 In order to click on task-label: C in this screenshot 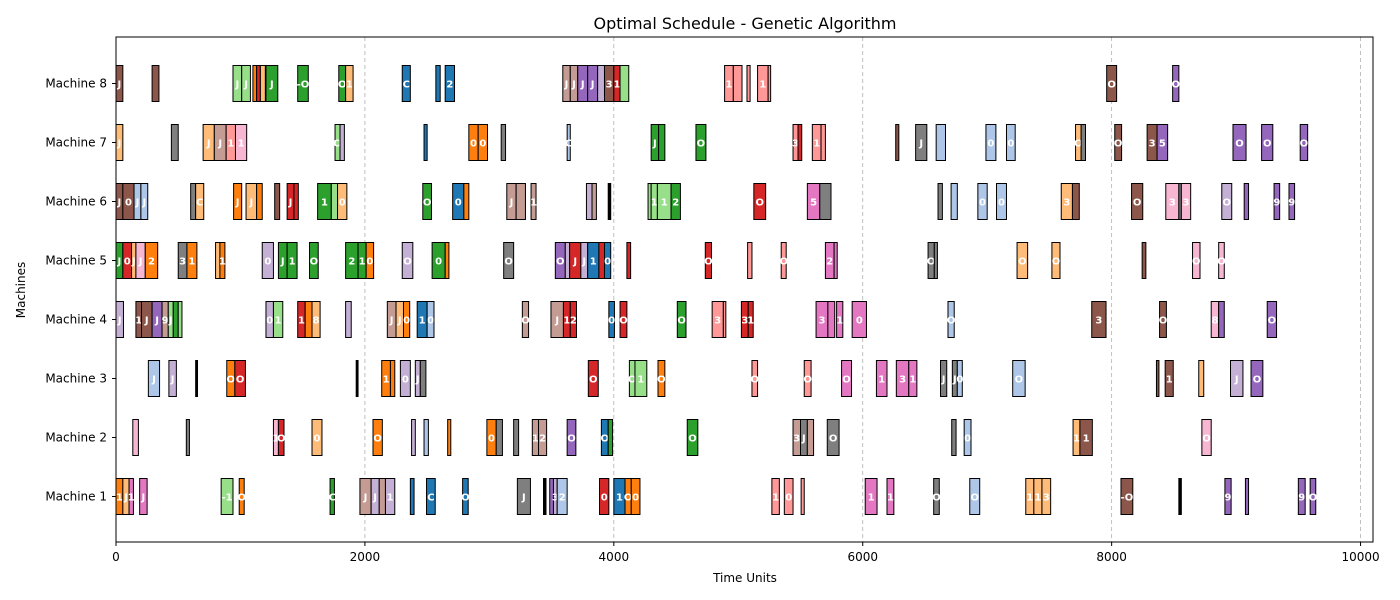, I will do `click(332, 498)`.